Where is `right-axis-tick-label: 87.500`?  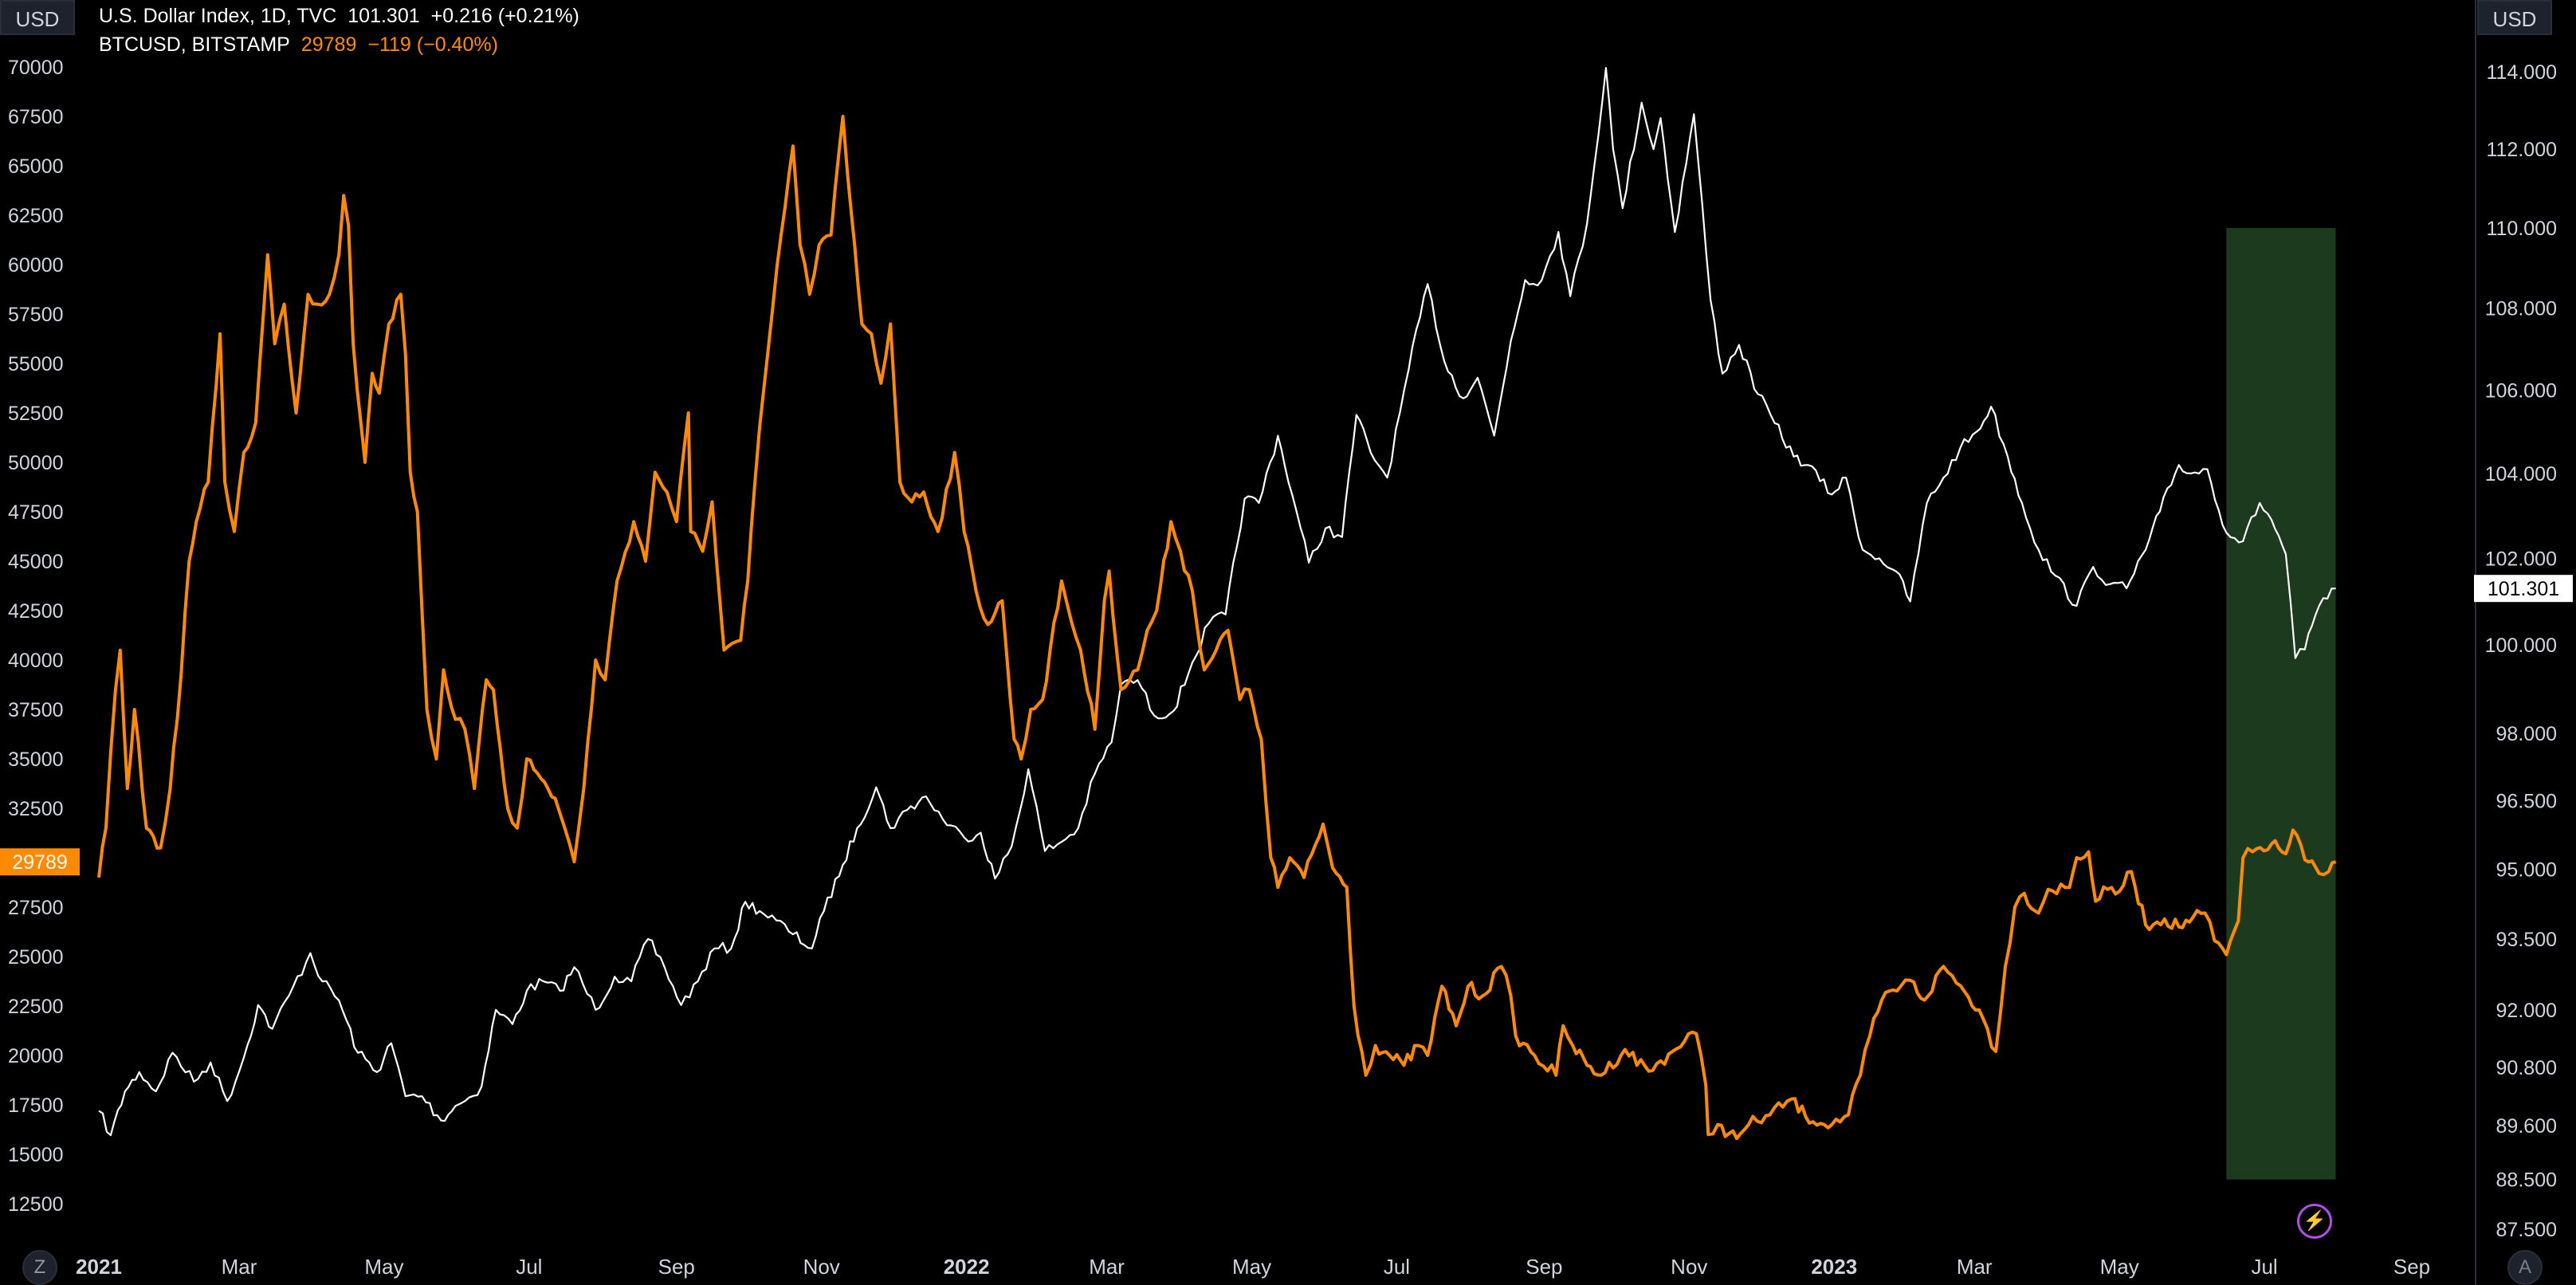
right-axis-tick-label: 87.500 is located at coordinates (2526, 1230).